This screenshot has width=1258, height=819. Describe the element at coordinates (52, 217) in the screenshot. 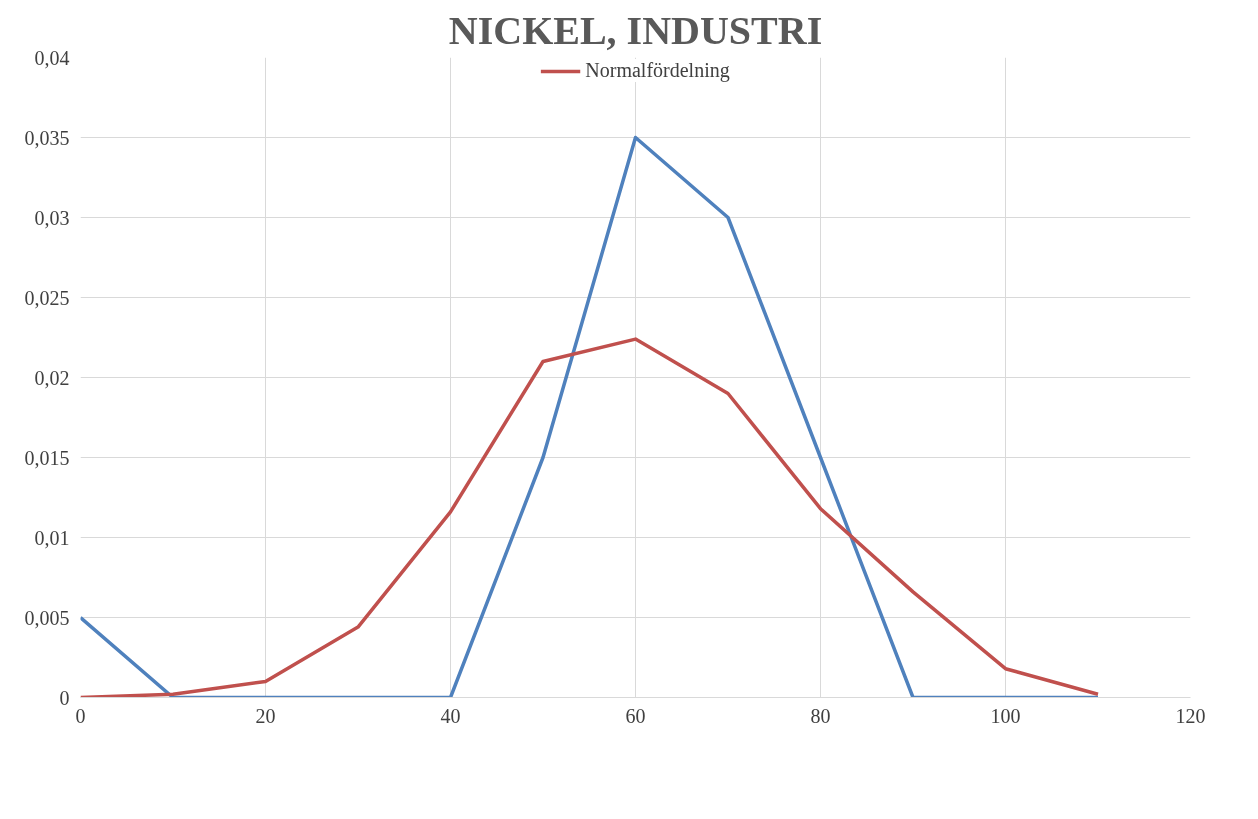

I see `y-tick-label: 0,03` at that location.